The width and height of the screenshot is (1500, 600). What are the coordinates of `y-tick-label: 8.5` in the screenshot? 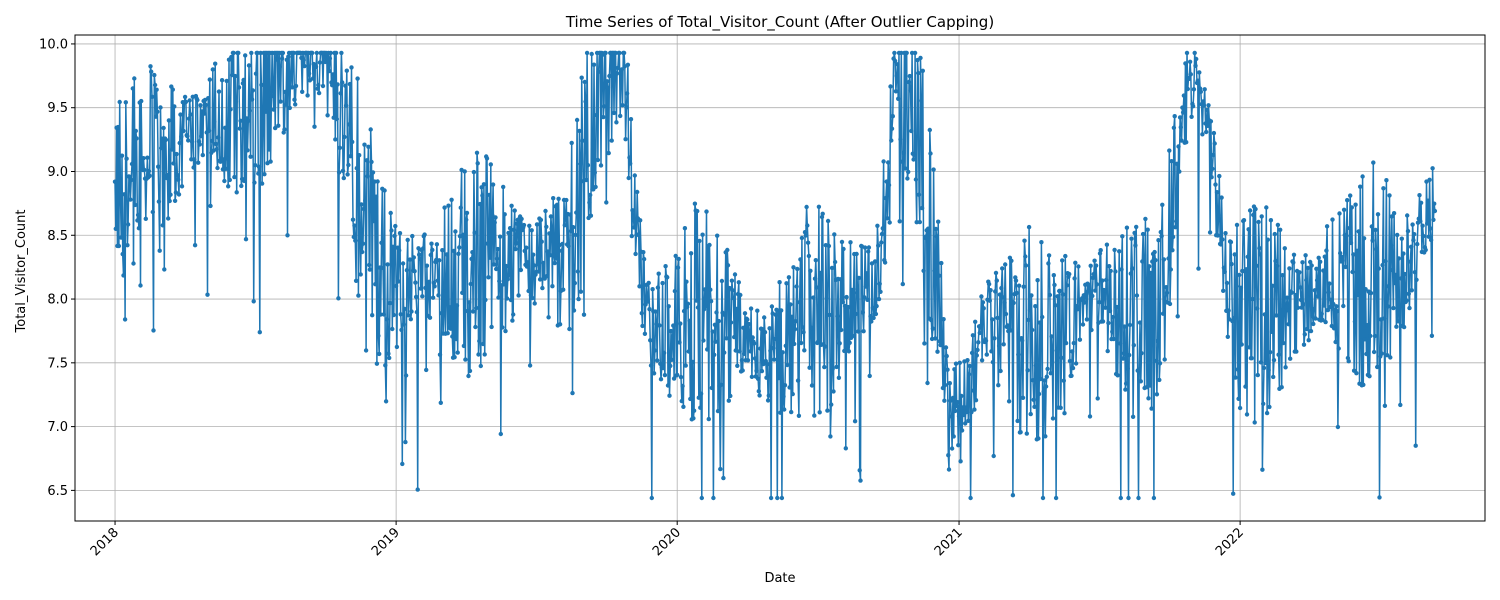 It's located at (57, 236).